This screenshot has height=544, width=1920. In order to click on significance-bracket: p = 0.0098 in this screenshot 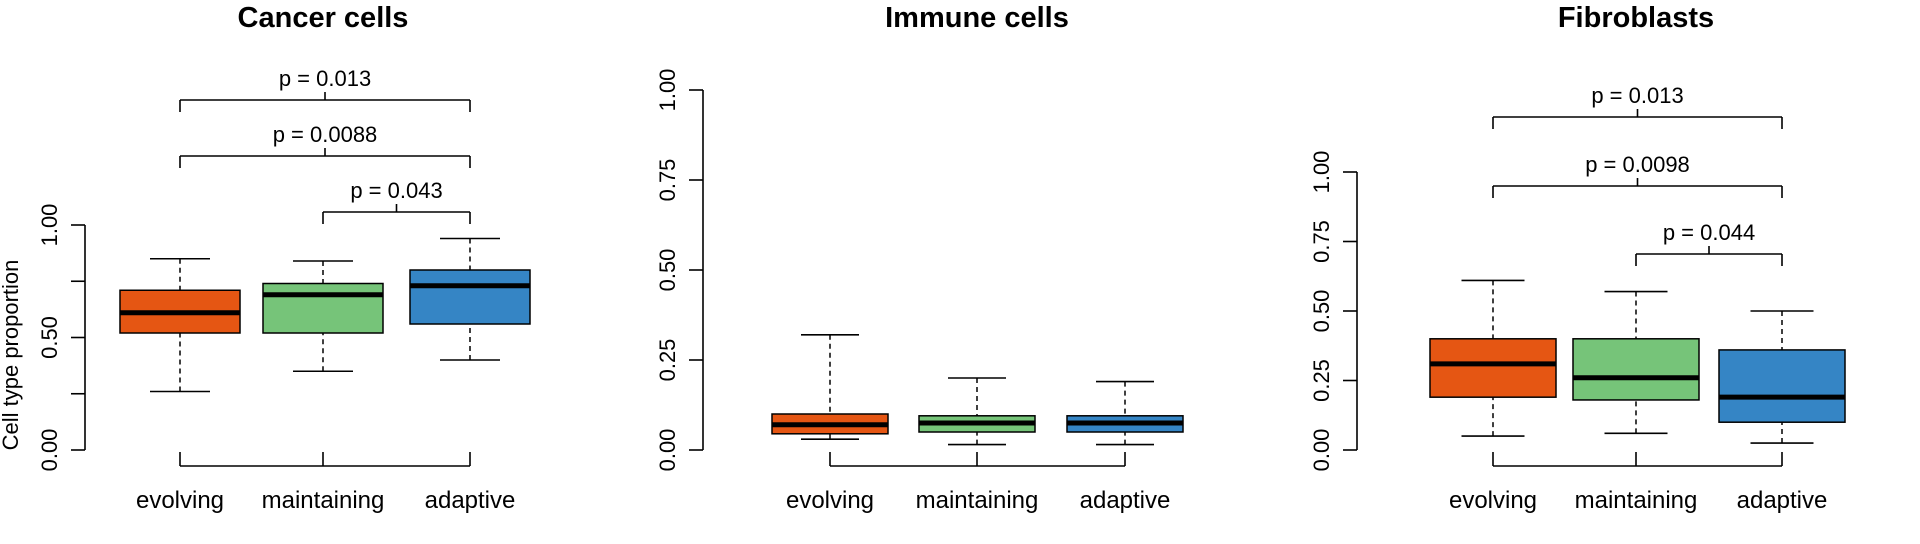, I will do `click(1637, 175)`.